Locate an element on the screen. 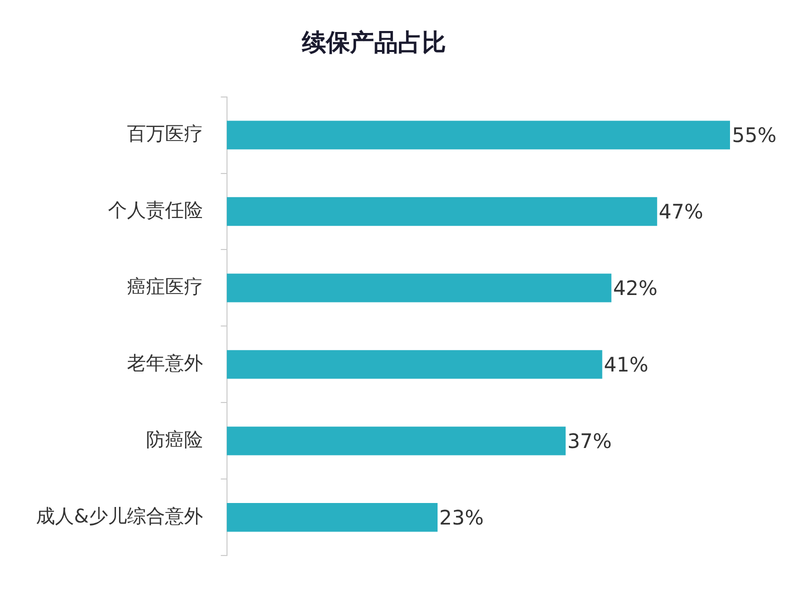 This screenshot has height=593, width=800. y-tick-label: 百万医疗 is located at coordinates (164, 133).